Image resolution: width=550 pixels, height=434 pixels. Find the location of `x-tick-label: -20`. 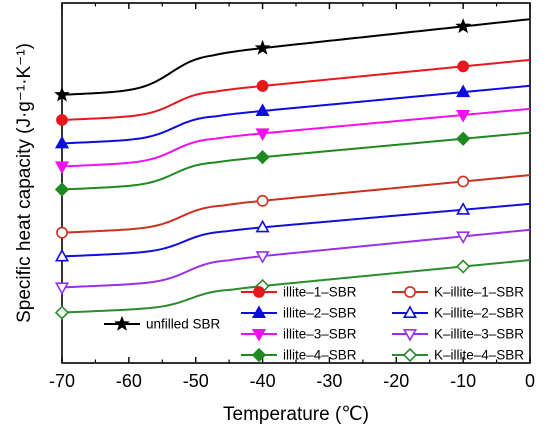

x-tick-label: -20 is located at coordinates (396, 381).